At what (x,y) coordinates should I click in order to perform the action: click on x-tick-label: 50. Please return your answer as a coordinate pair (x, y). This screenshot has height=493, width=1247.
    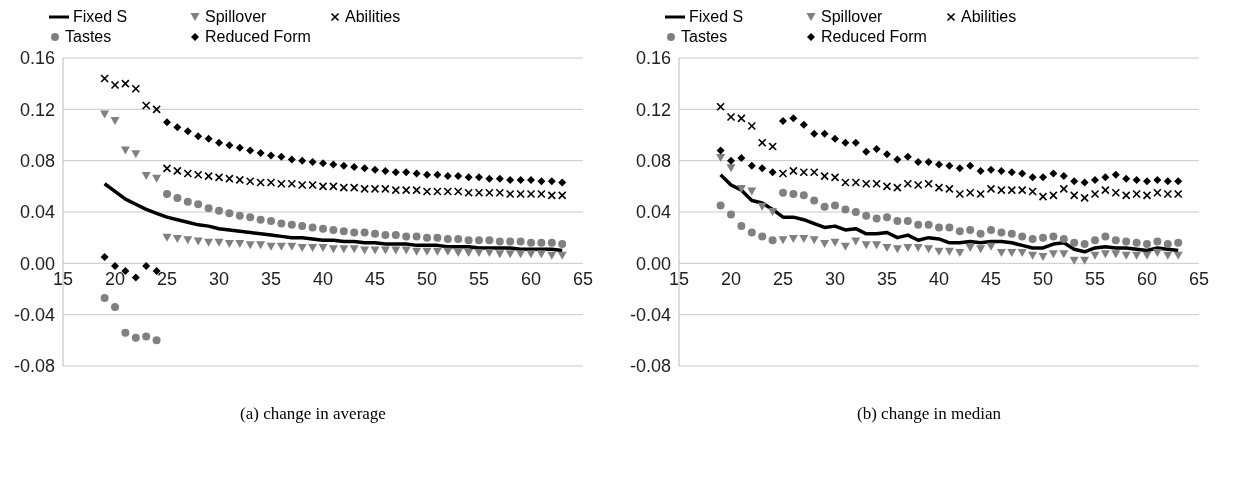
    Looking at the image, I should click on (427, 279).